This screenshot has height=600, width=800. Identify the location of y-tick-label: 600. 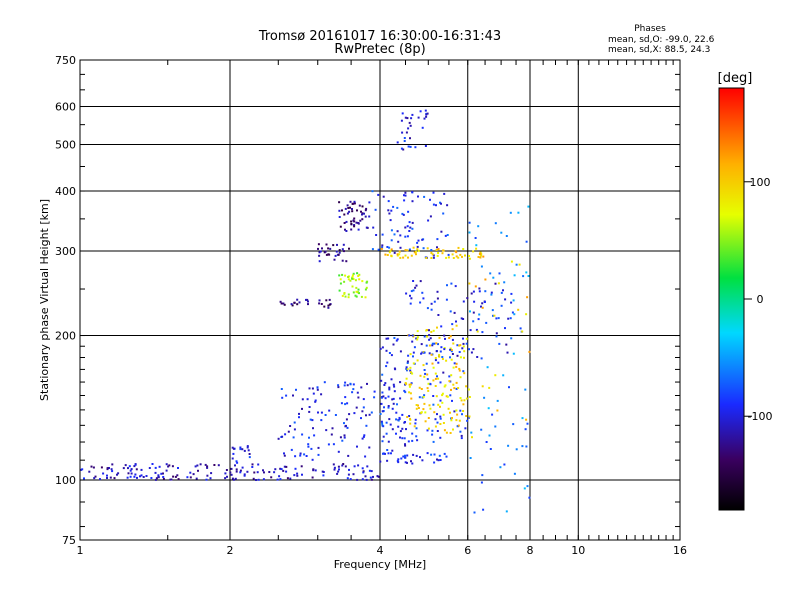
(65, 107).